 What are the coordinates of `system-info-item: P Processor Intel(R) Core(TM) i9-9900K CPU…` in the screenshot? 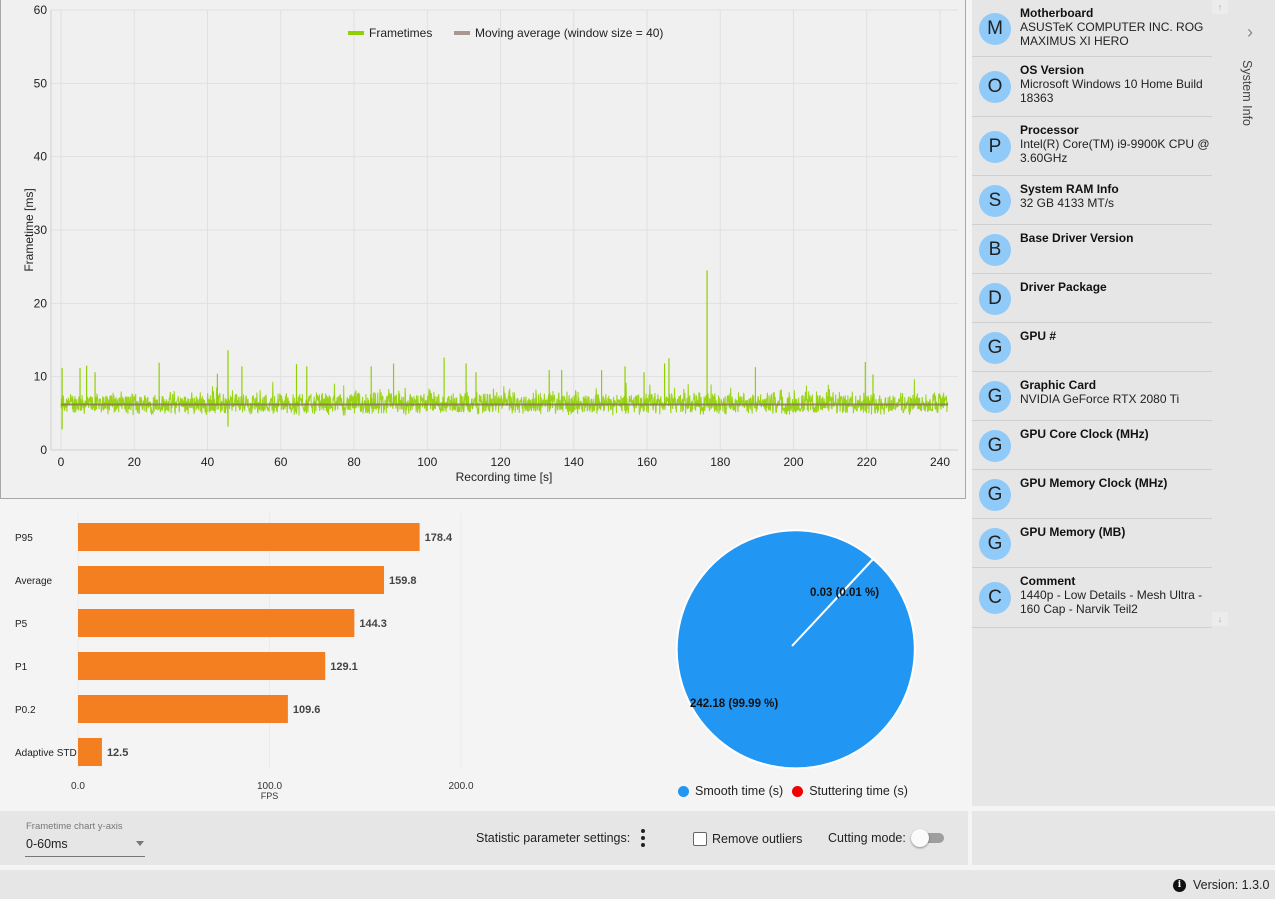 It's located at (1092, 146).